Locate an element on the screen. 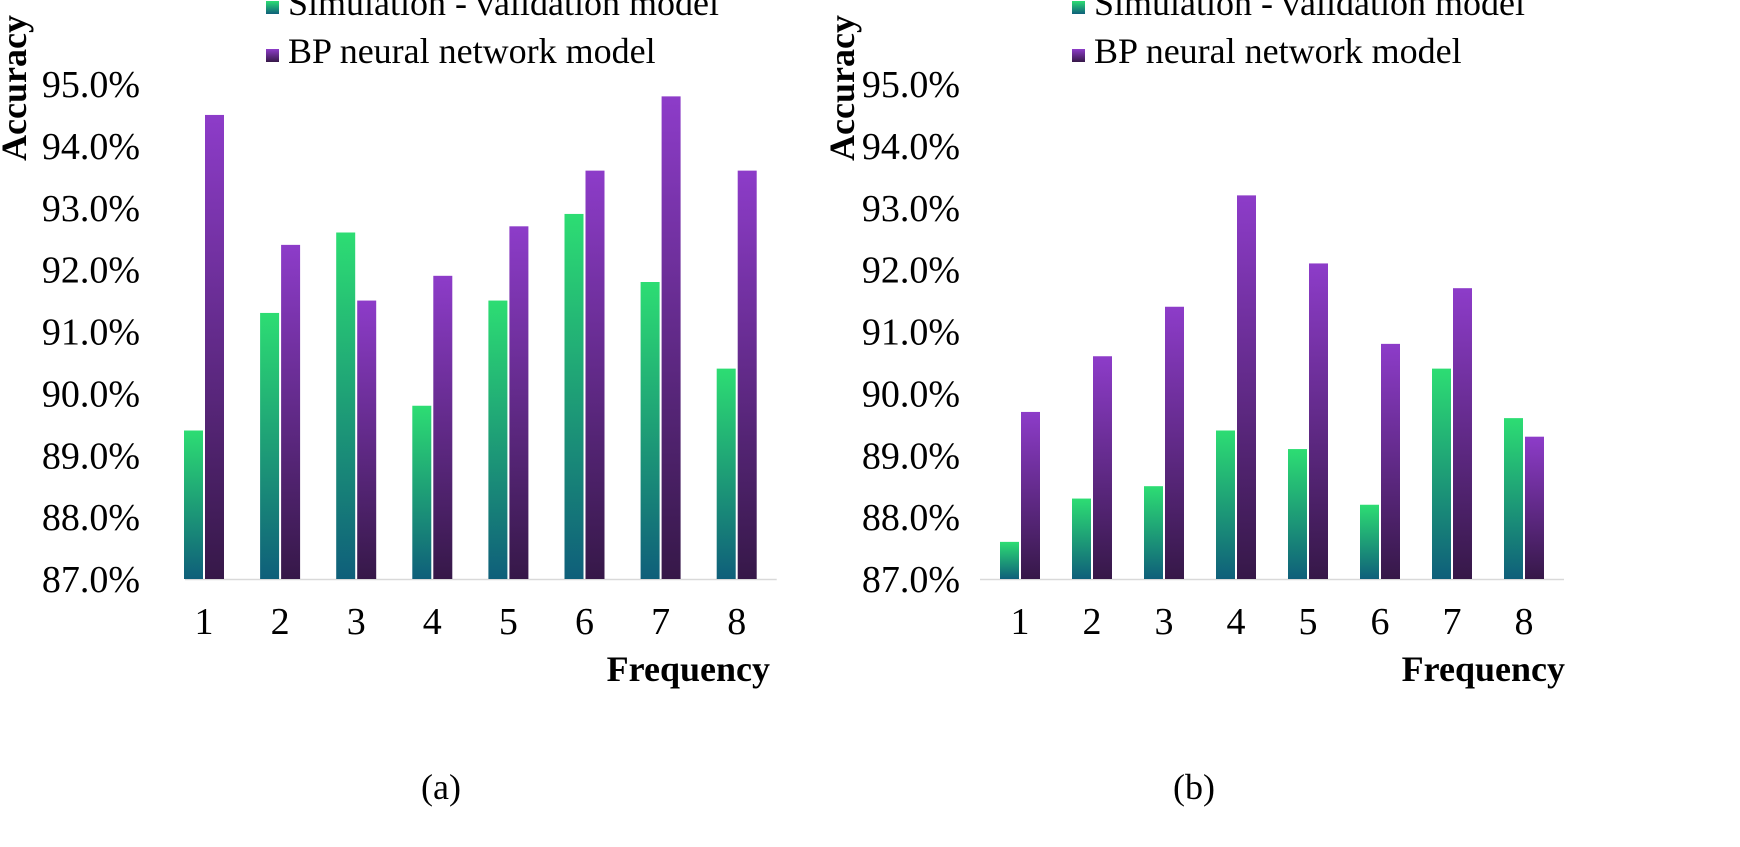 The image size is (1740, 847). panel-label: (b) is located at coordinates (1194, 787).